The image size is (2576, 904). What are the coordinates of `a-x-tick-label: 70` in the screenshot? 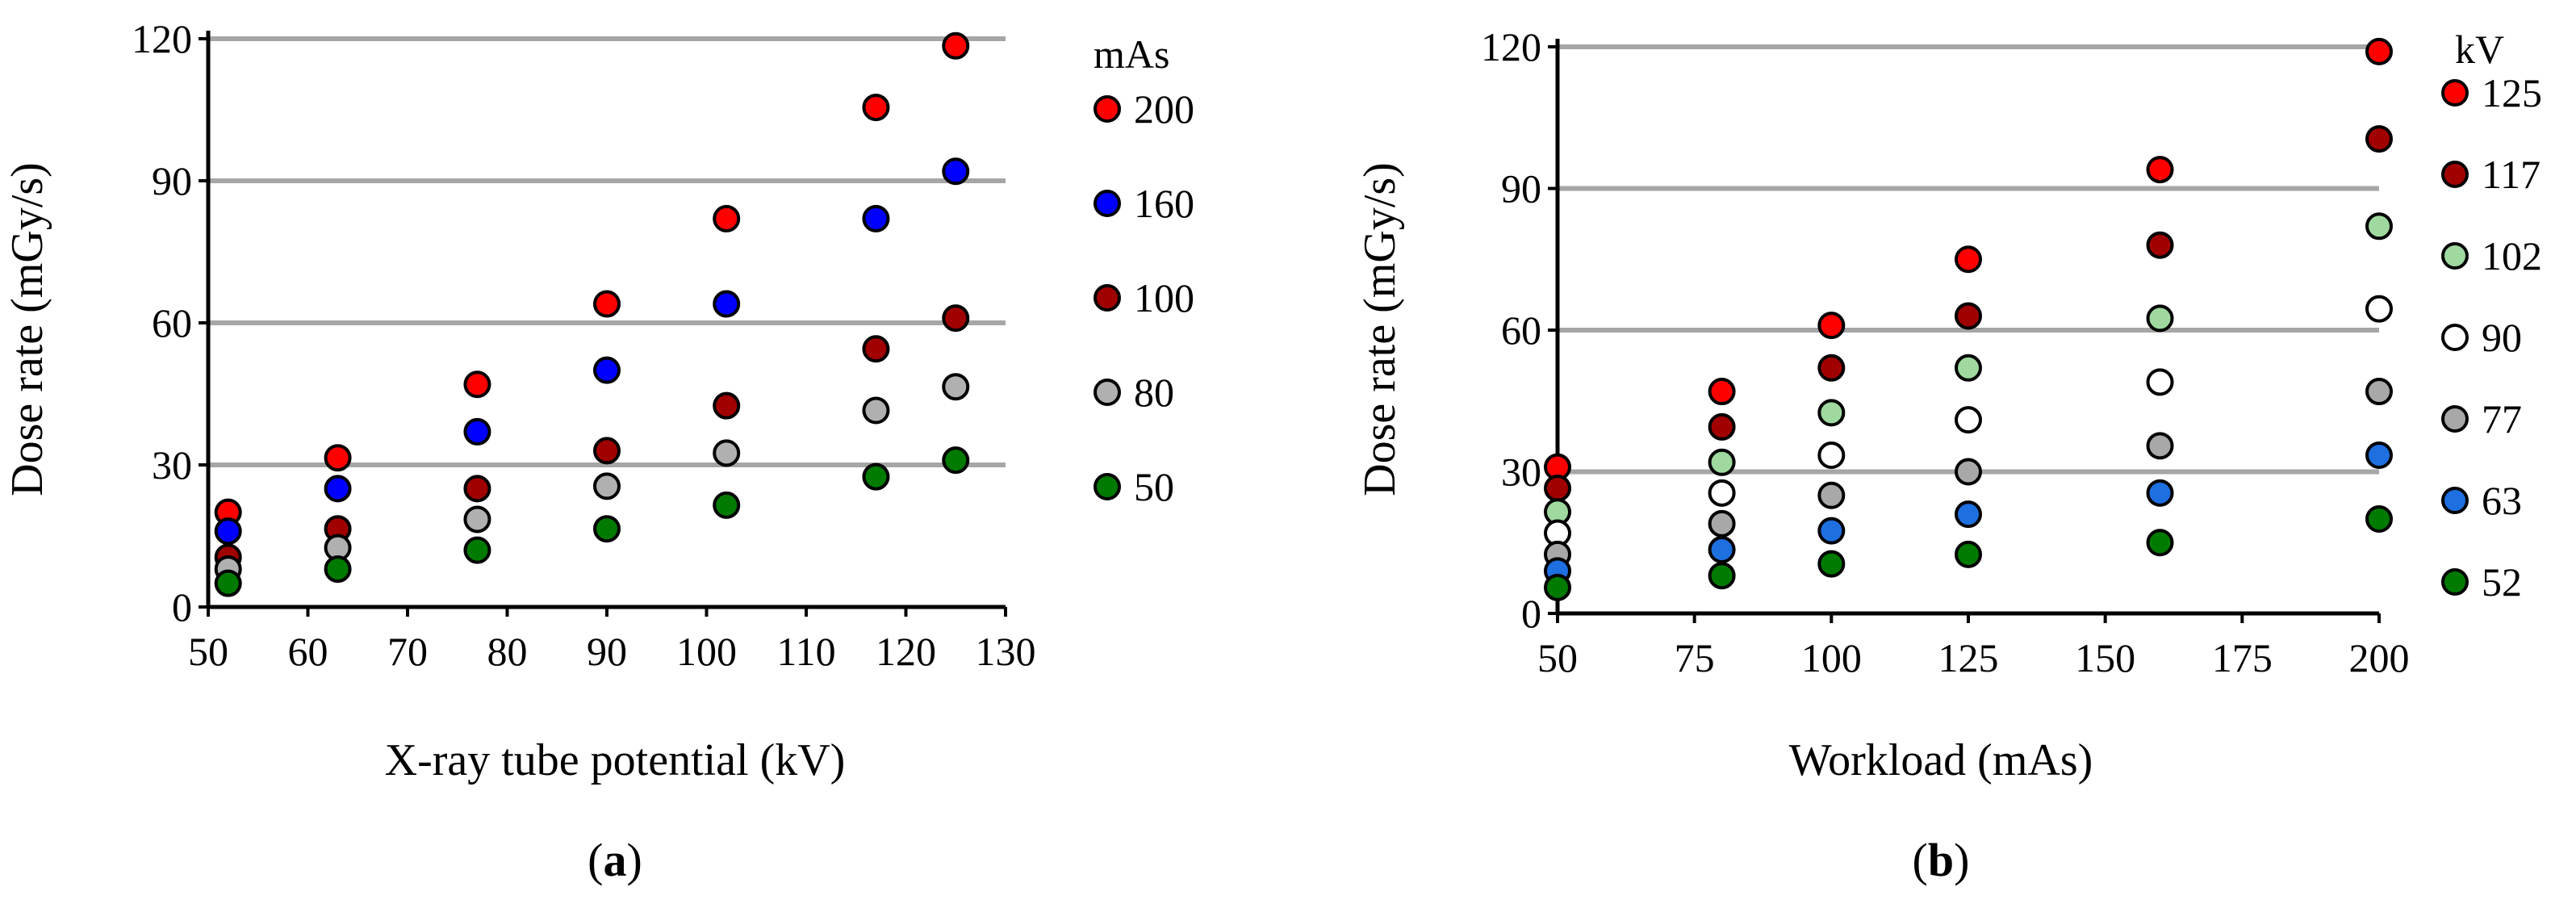 It's located at (407, 651).